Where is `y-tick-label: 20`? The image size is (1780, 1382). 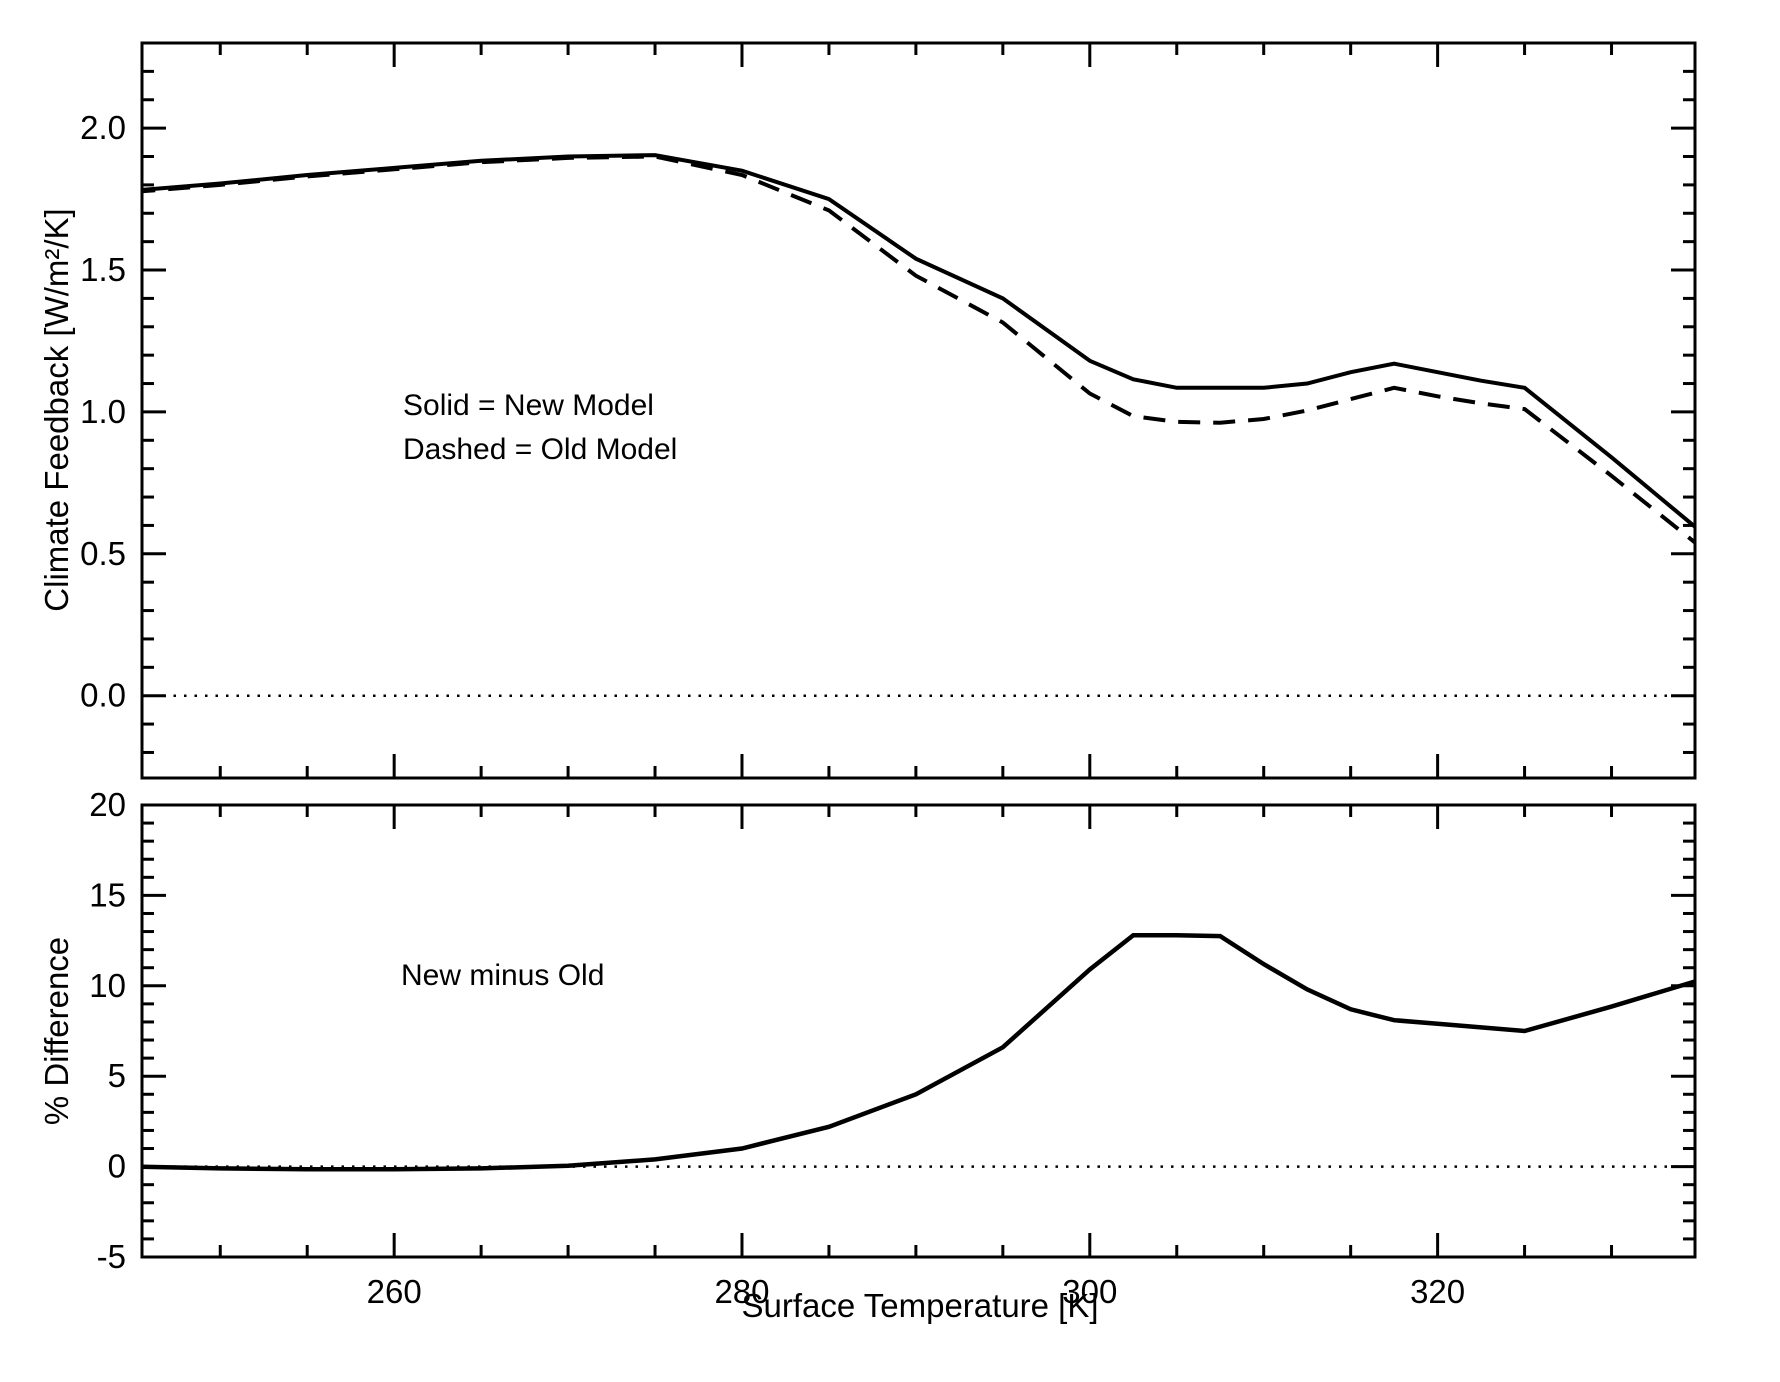 y-tick-label: 20 is located at coordinates (107, 804).